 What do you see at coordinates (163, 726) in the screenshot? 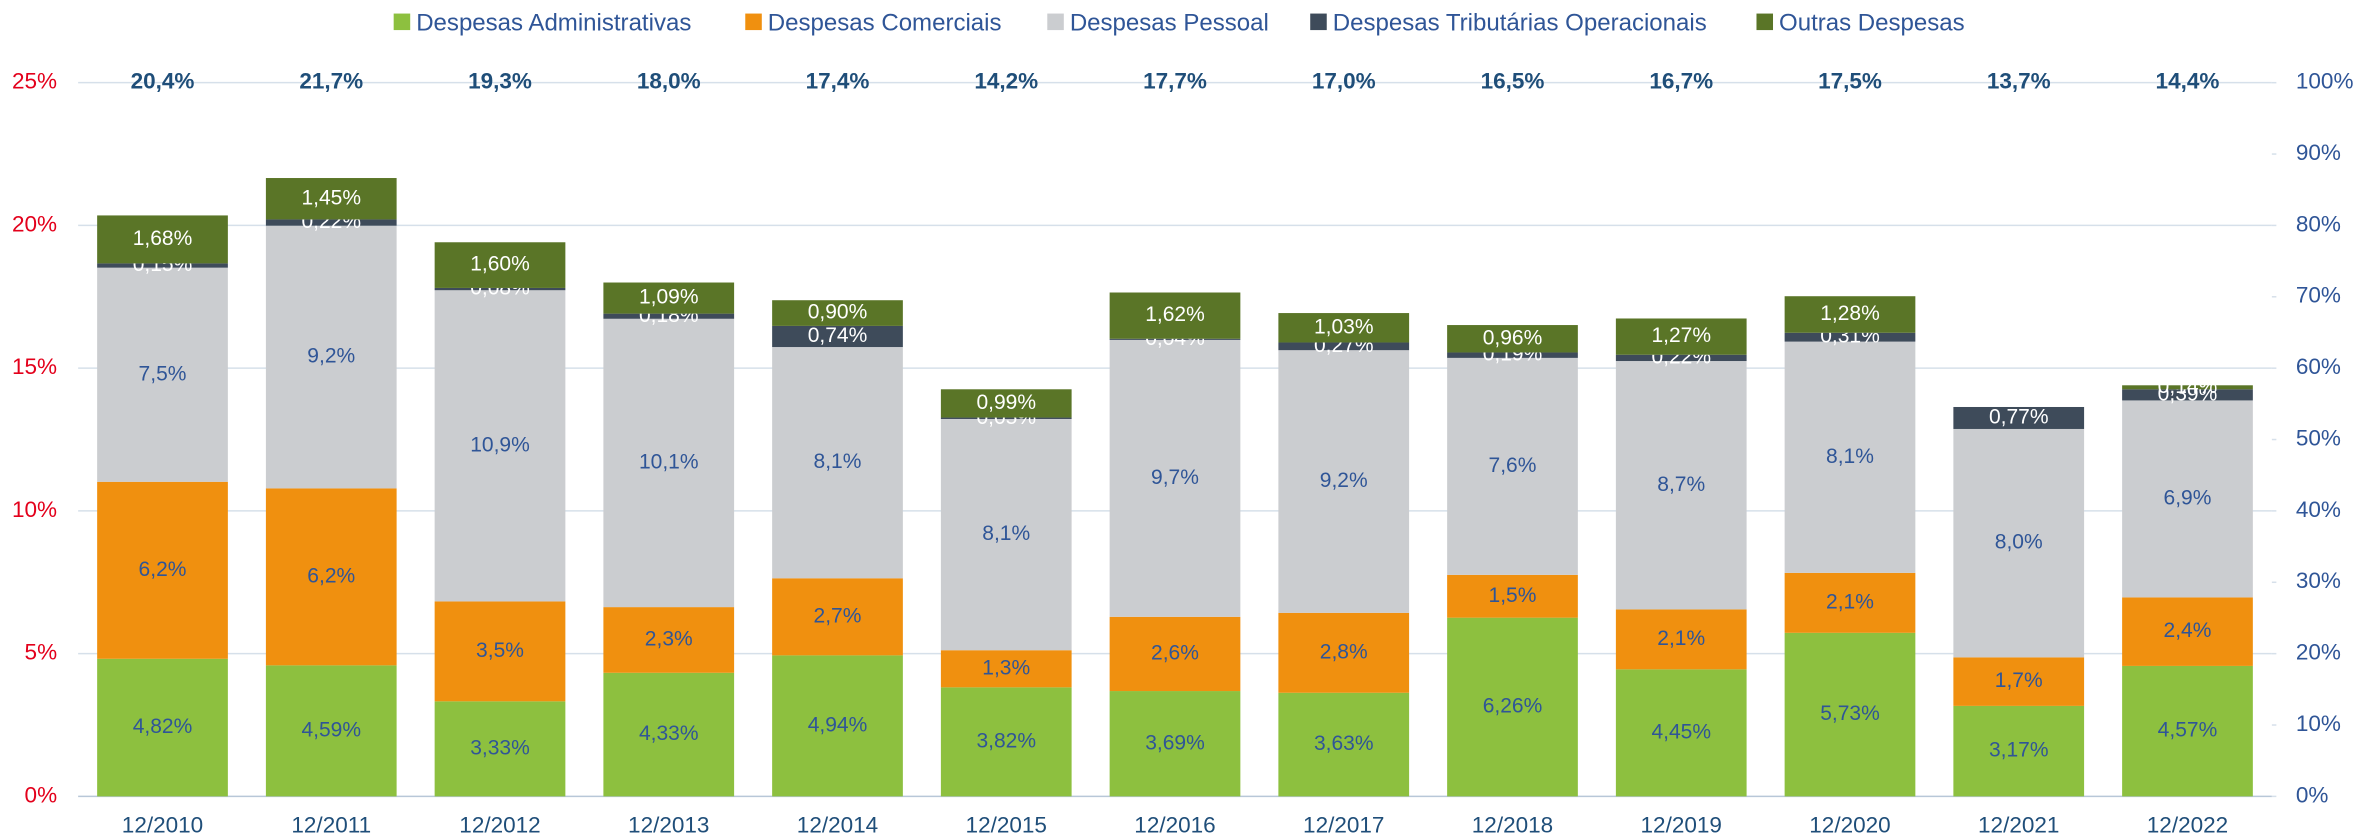
I see `value-label: 4,82%` at bounding box center [163, 726].